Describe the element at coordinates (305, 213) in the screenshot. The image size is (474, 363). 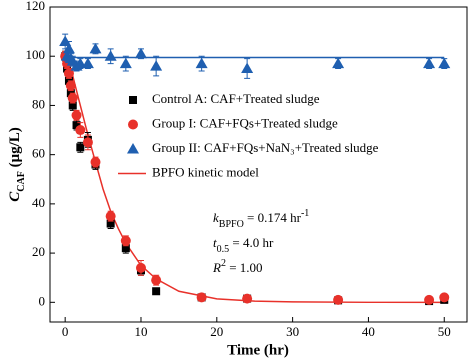
I see `text-part: -1` at that location.